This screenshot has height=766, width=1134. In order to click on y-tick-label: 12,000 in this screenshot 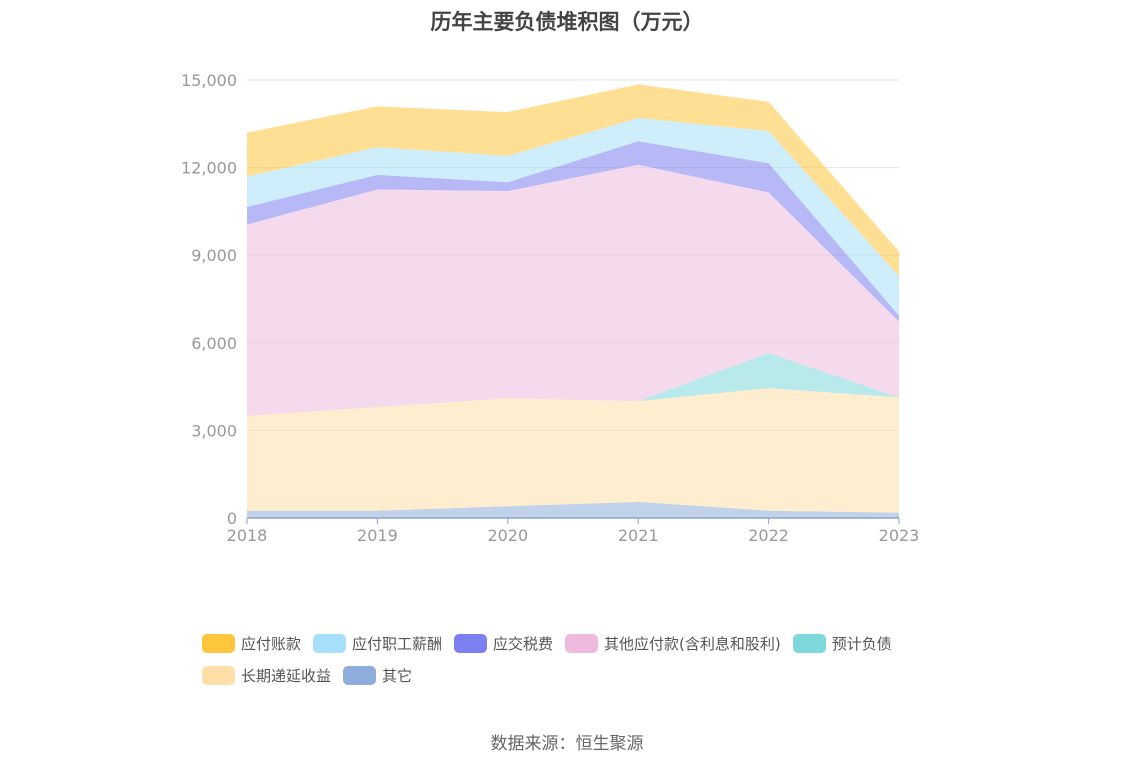, I will do `click(209, 168)`.